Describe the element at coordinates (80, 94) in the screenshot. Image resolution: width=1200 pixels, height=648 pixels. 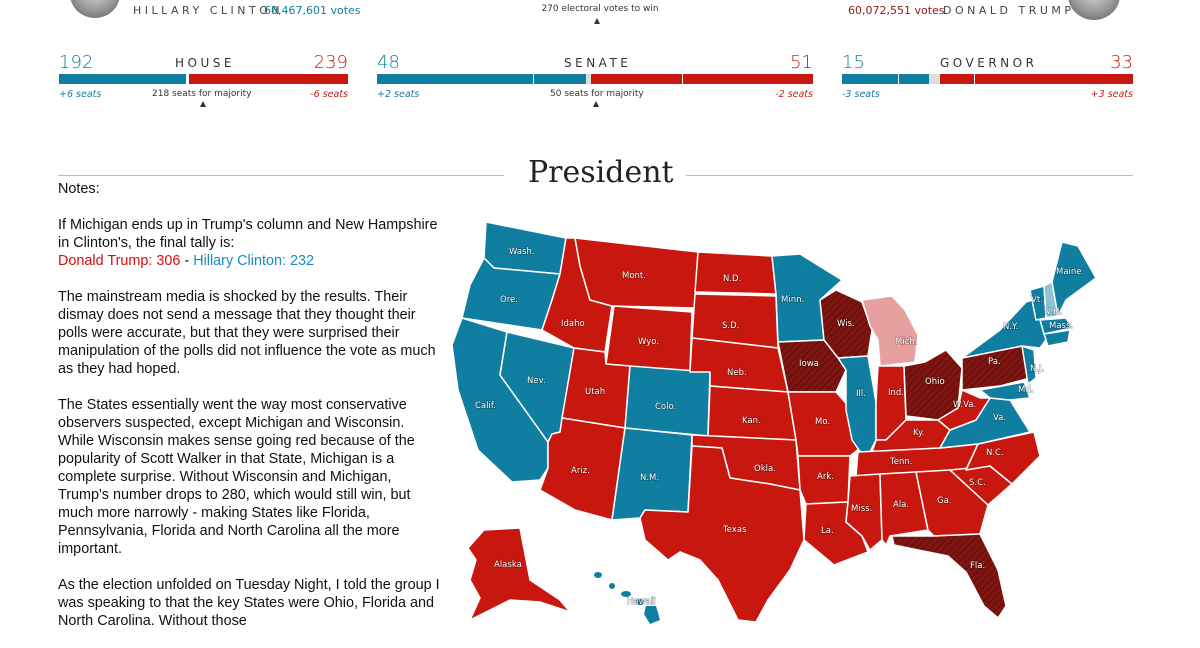
I see `house-dem-change: +6 seats` at that location.